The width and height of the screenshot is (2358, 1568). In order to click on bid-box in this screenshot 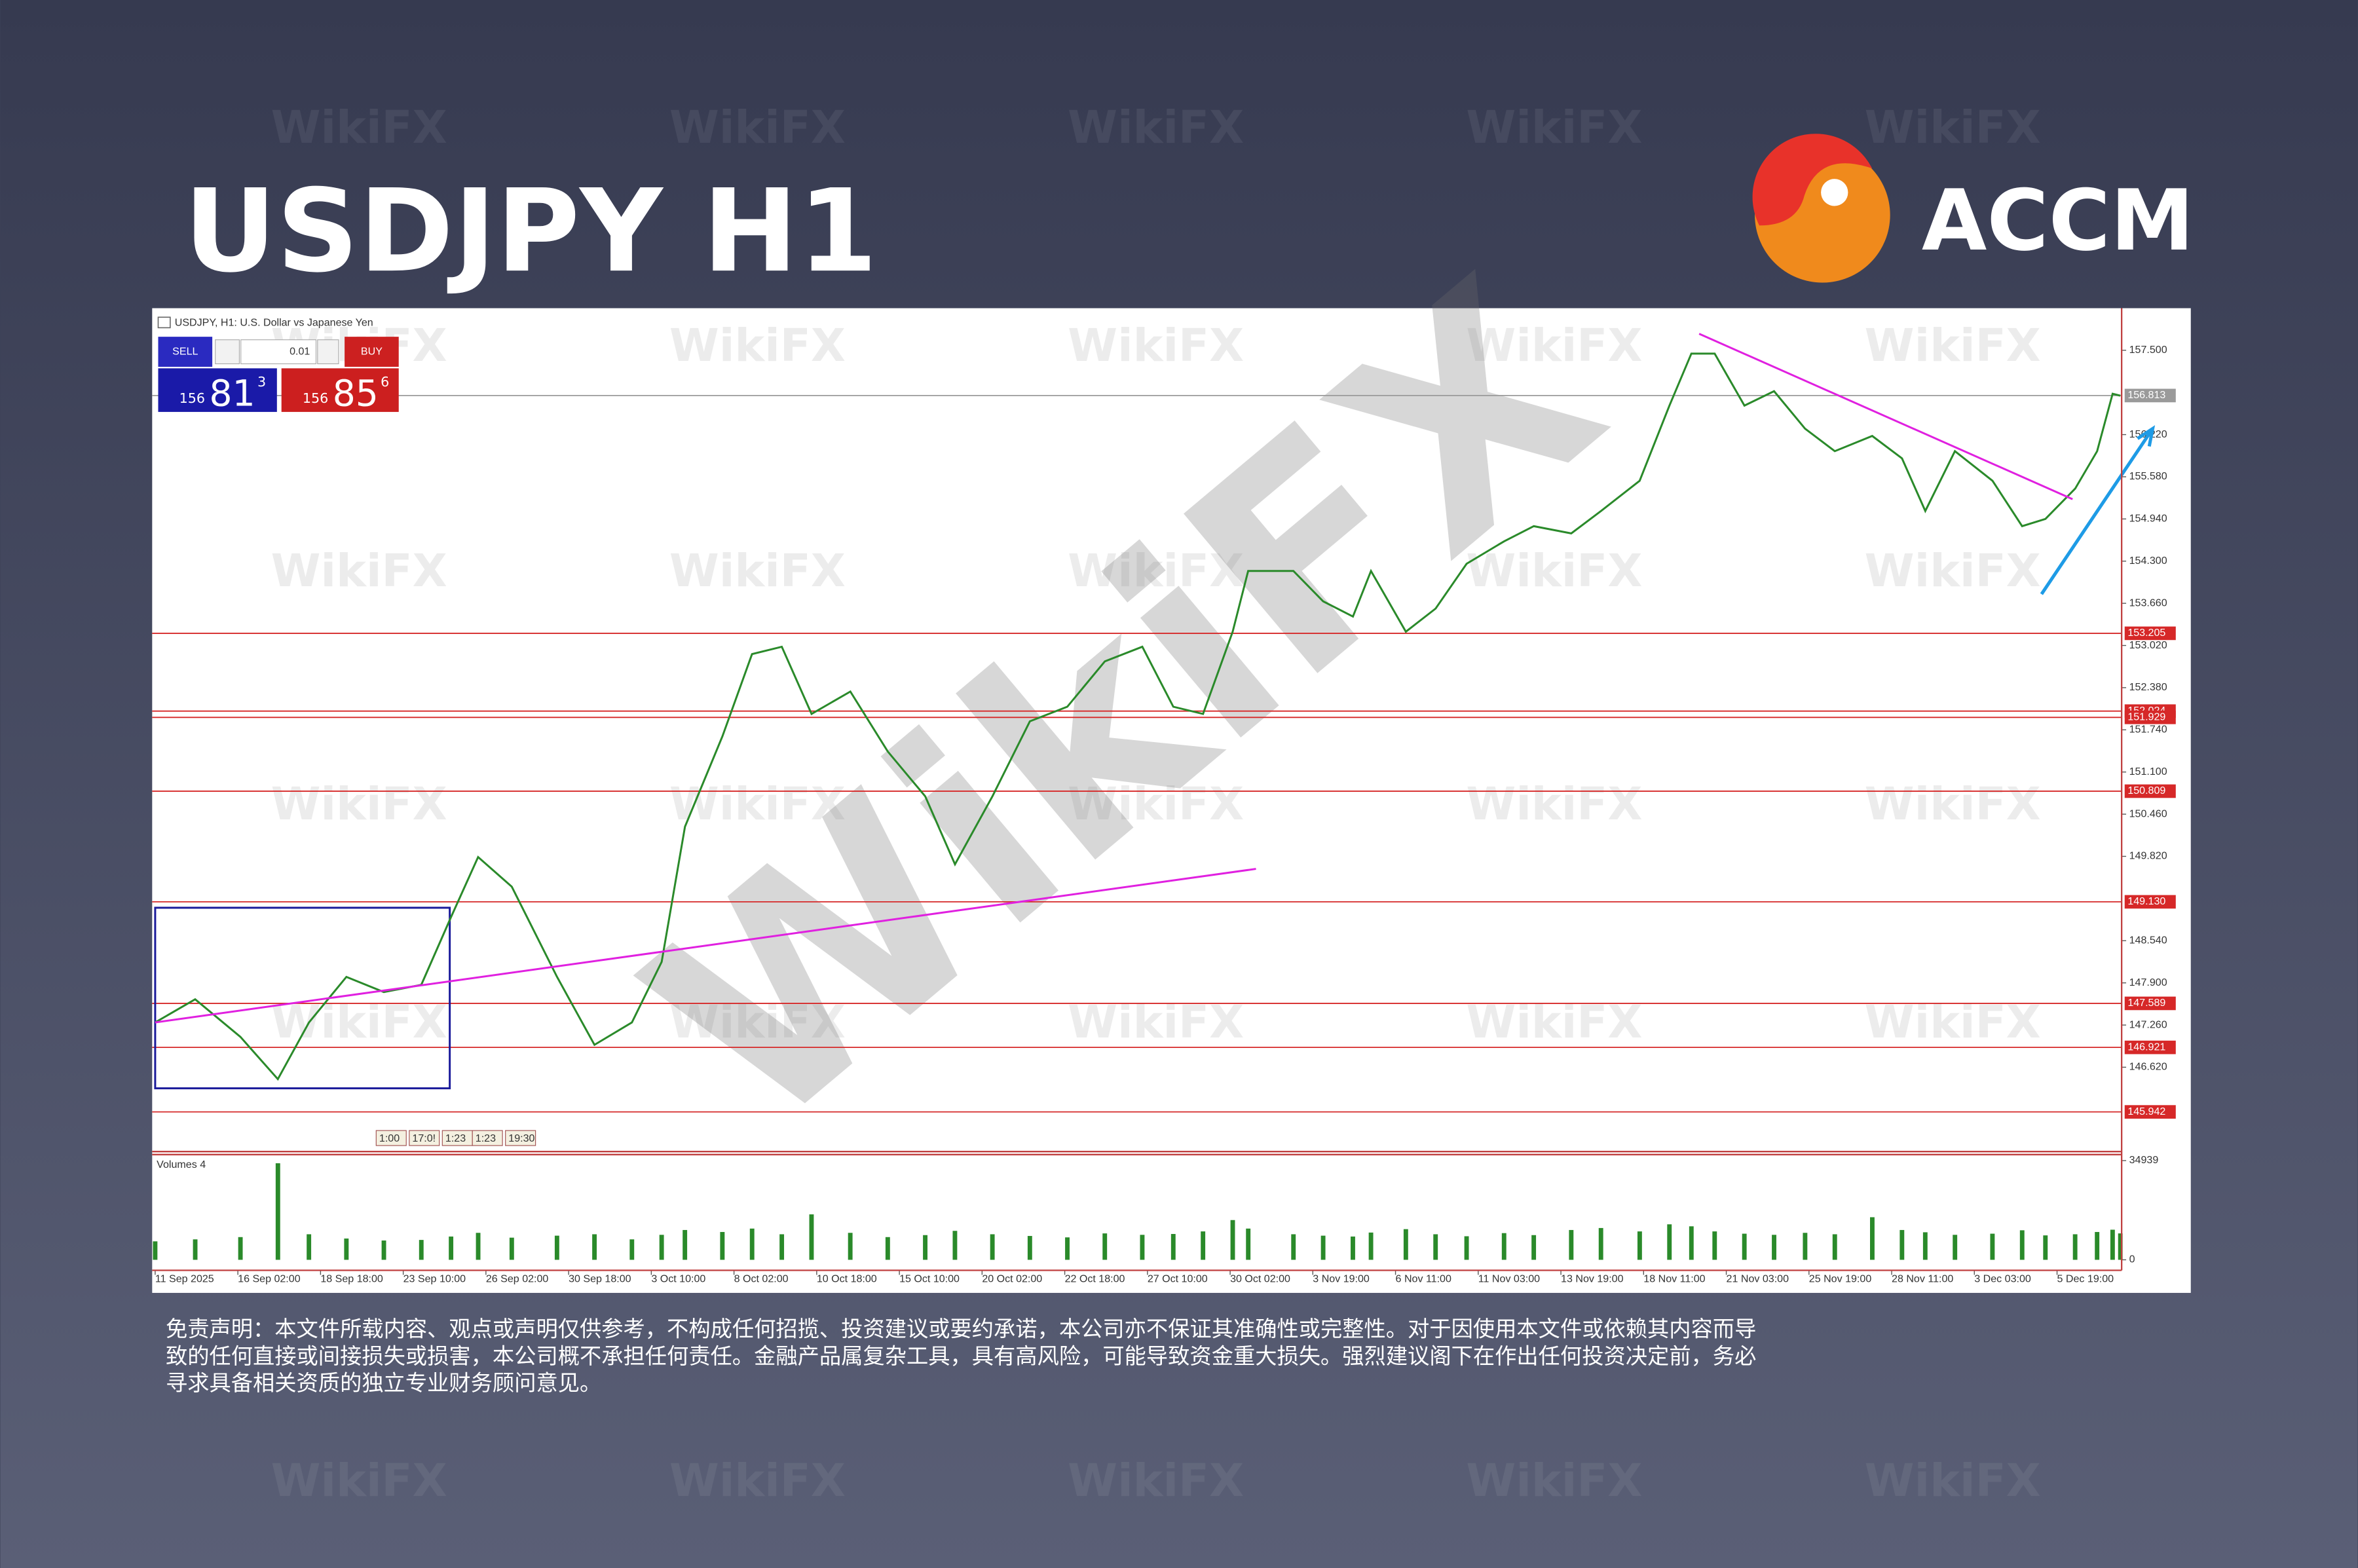, I will do `click(217, 390)`.